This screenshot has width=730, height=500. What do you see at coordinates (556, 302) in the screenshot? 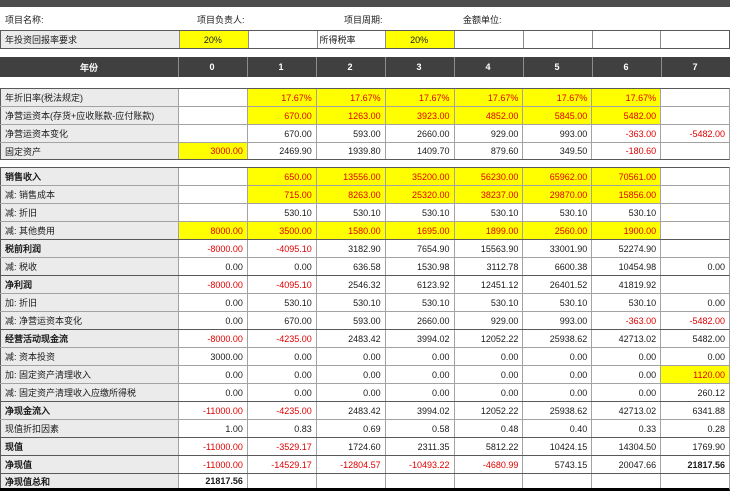
I see `cell-year-5: 530.10` at bounding box center [556, 302].